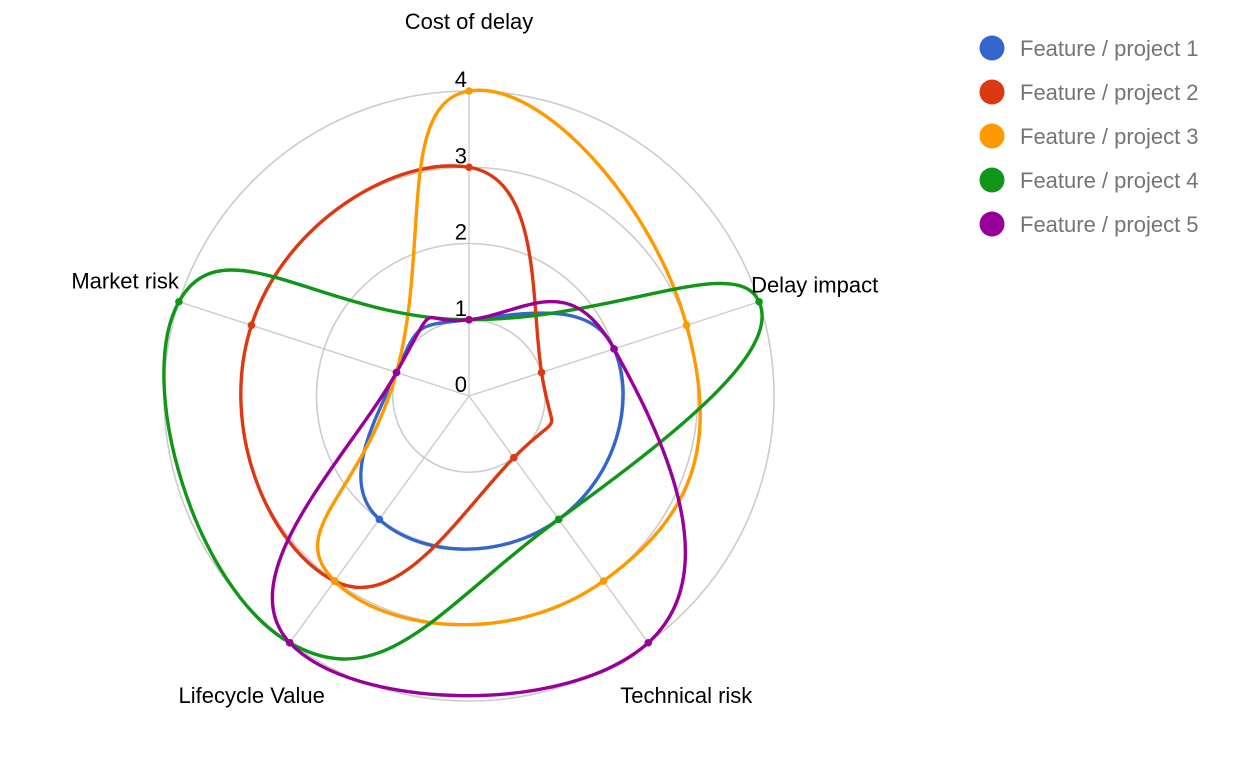 This screenshot has height=775, width=1246. Describe the element at coordinates (252, 695) in the screenshot. I see `axis-label: Lifecycle Value` at that location.